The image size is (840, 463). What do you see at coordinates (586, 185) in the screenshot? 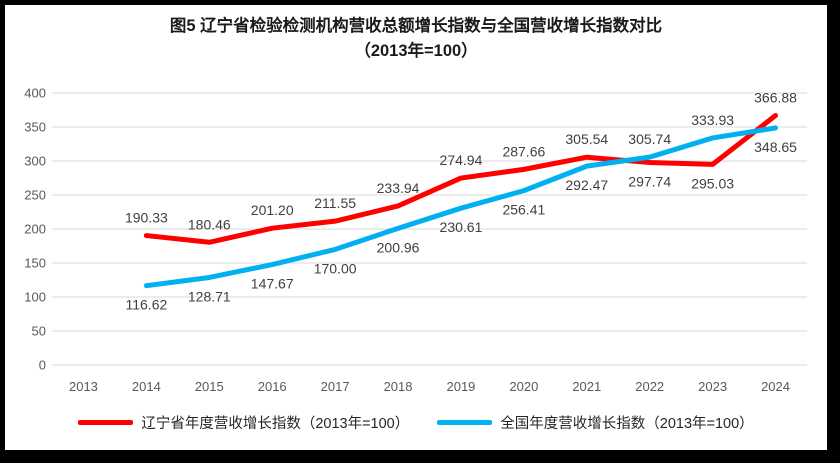
I see `data-label: 292.47` at bounding box center [586, 185].